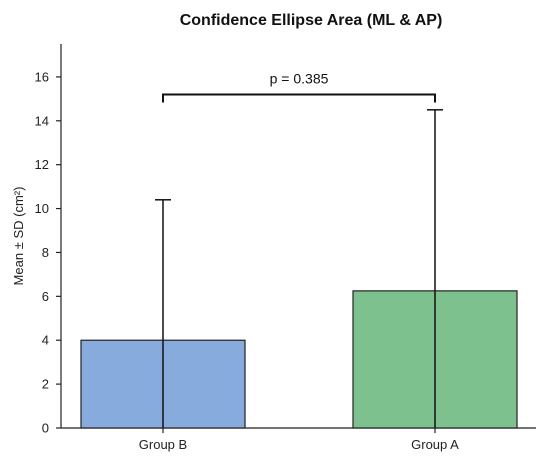 This screenshot has height=462, width=550. Describe the element at coordinates (435, 444) in the screenshot. I see `x-category-label: Group A` at that location.